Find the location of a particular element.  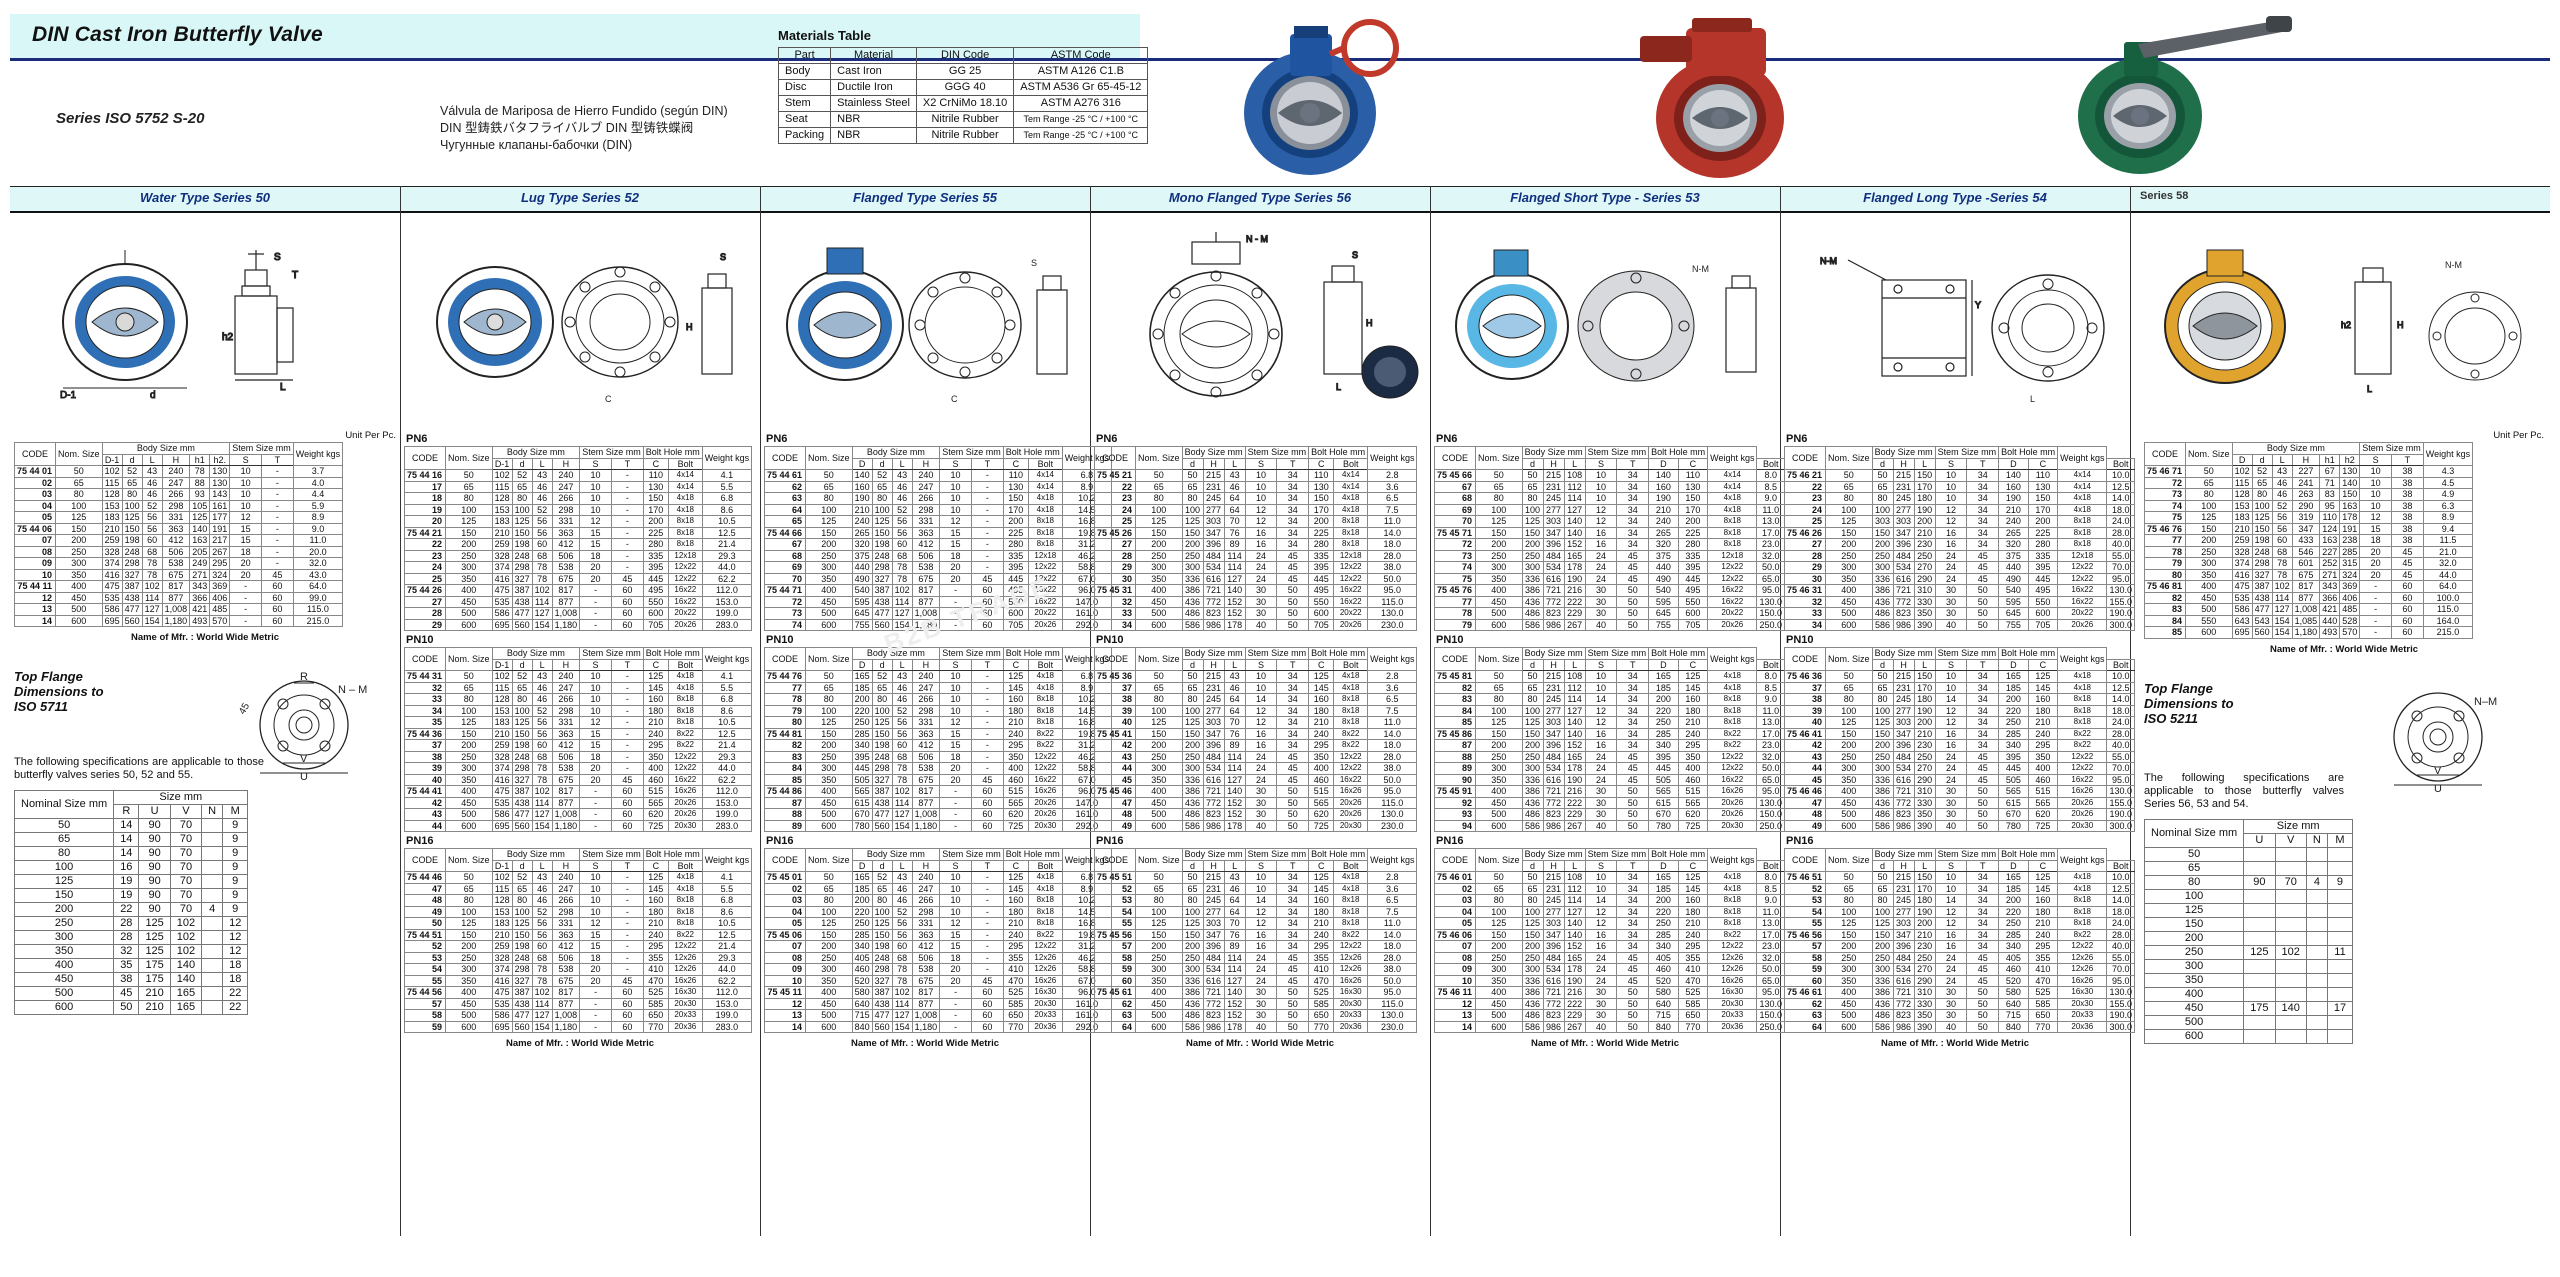

spec-cell: 95.0 is located at coordinates (2121, 578).